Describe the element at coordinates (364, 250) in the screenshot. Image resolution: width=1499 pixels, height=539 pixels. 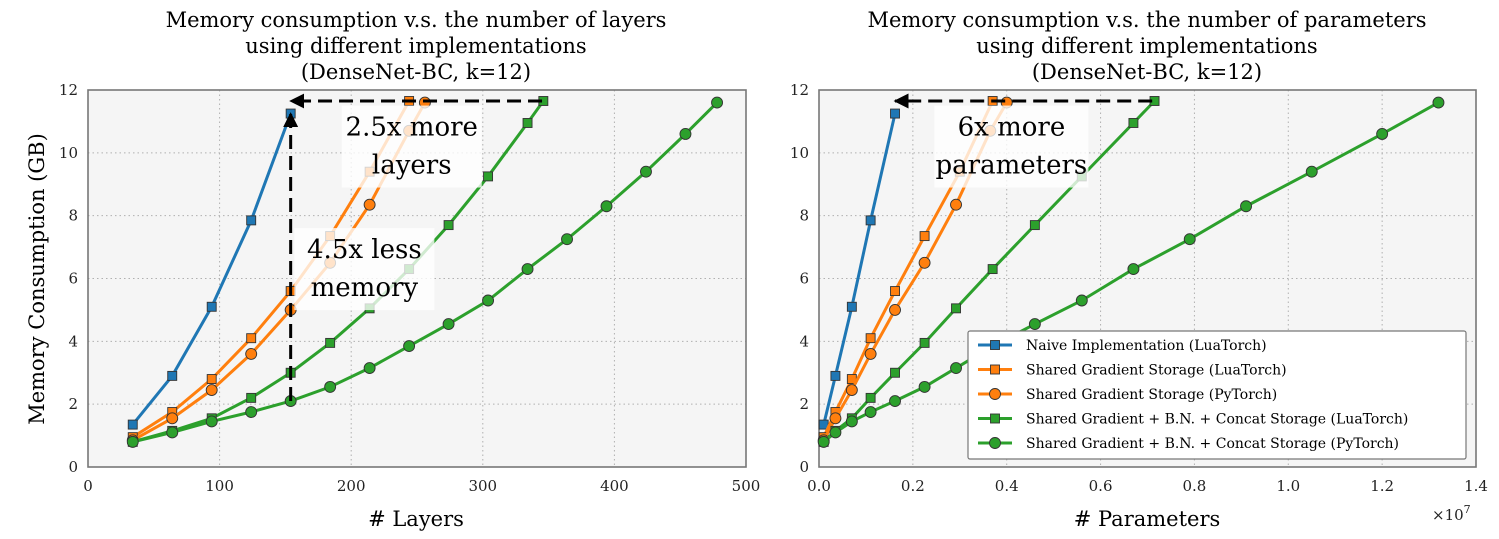
I see `annotation-text: 4.5x less` at that location.